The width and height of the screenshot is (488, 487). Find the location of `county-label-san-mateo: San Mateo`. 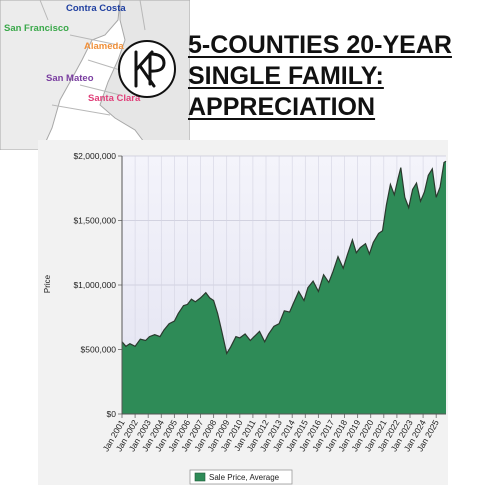

county-label-san-mateo: San Mateo is located at coordinates (70, 78).